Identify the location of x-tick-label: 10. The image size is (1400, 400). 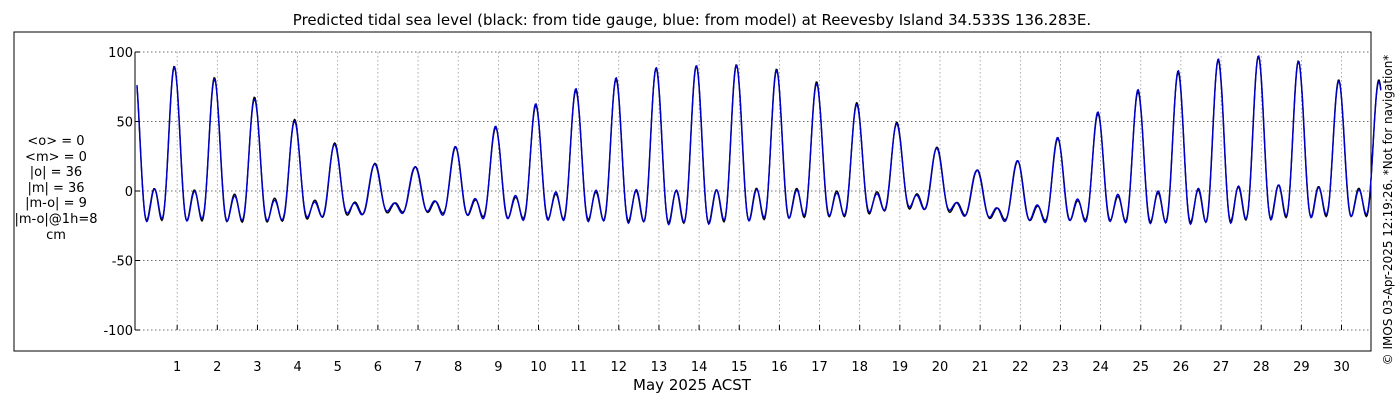
(538, 367).